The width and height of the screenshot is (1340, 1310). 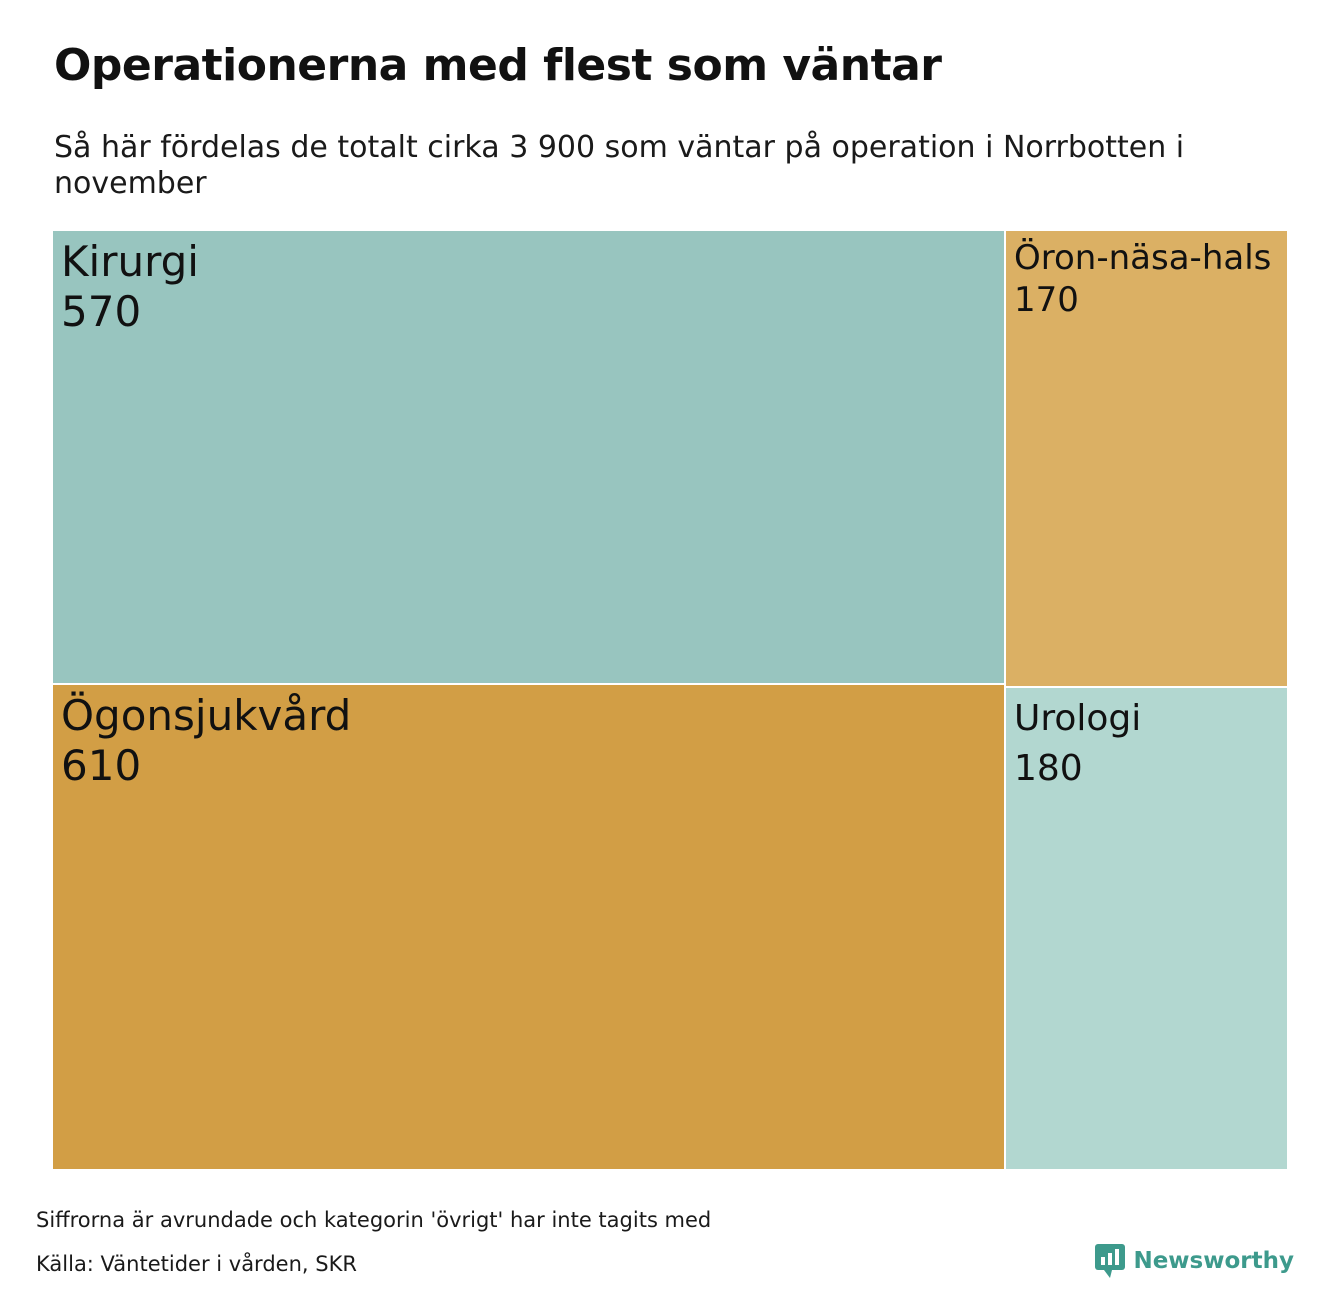 What do you see at coordinates (206, 741) in the screenshot?
I see `tile-label: Ögonsjukvård 610` at bounding box center [206, 741].